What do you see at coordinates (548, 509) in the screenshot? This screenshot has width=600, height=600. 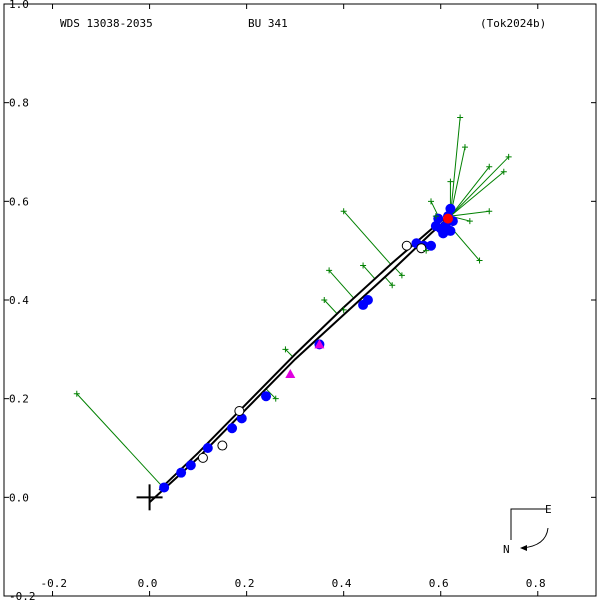 I see `east-label: E` at bounding box center [548, 509].